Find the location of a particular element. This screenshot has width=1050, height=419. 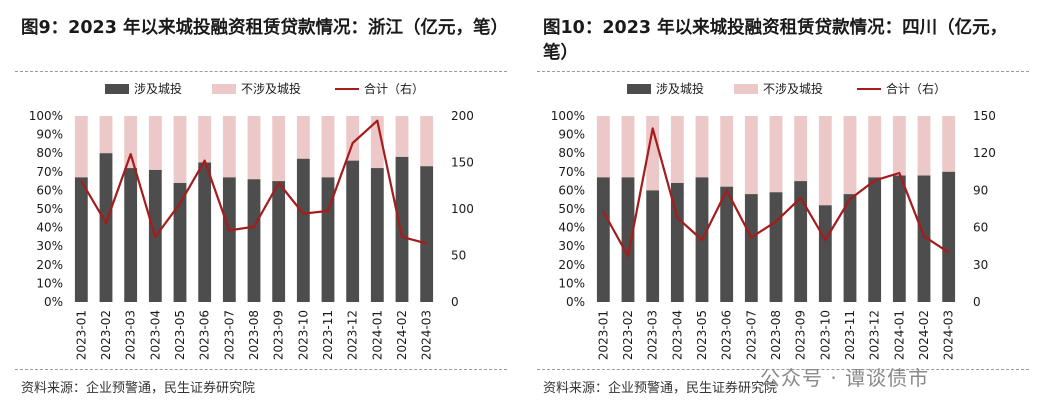

chart-title: 图9：2023 年以来城投融资租赁贷款情况：浙江（亿元，笔） is located at coordinates (264, 28).